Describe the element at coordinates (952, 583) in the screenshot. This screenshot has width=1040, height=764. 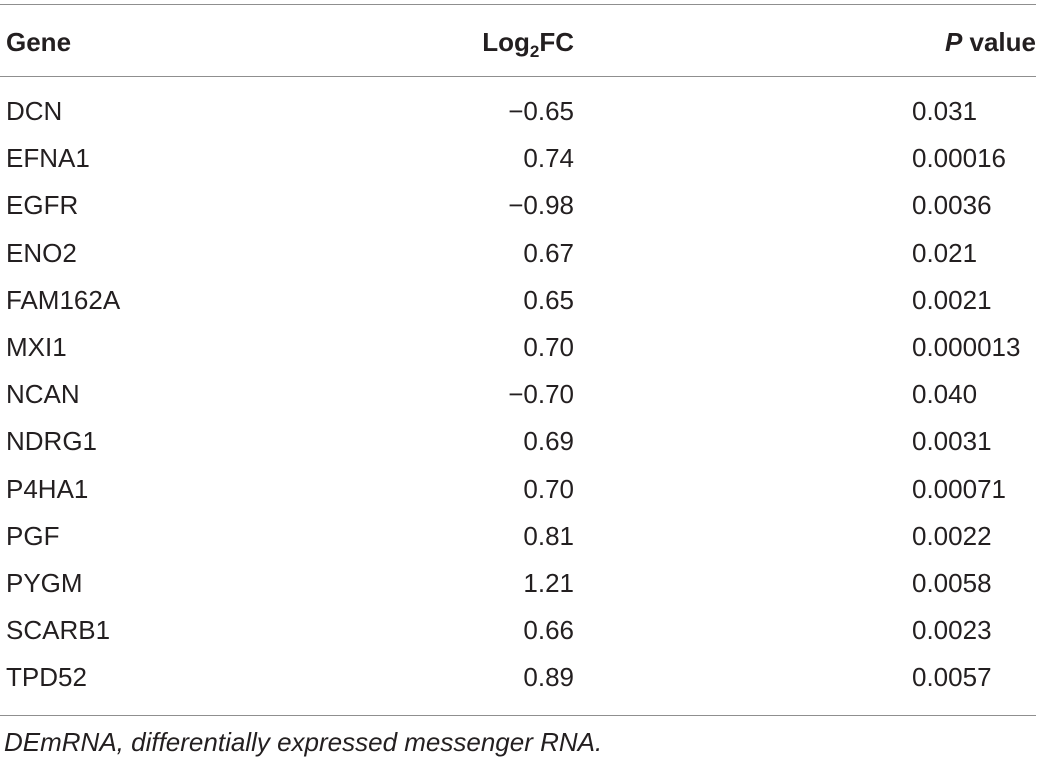
I see `cell-p-value: 0.0058` at that location.